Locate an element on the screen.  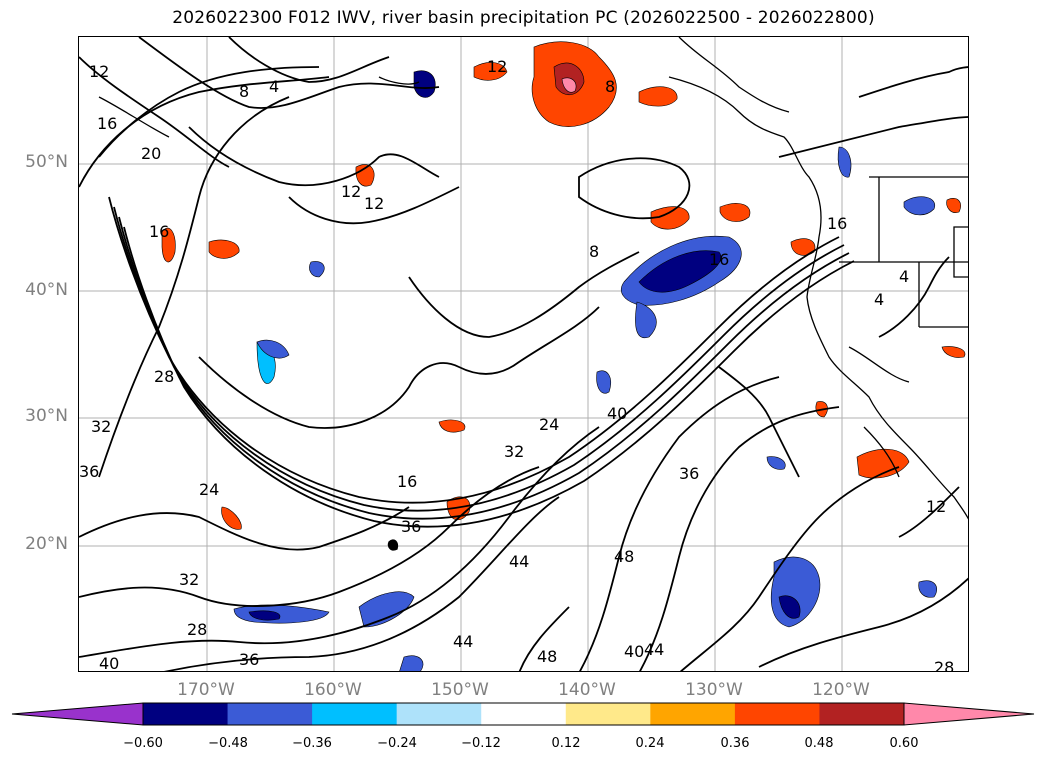
colorbar-tick: 0.24 is located at coordinates (650, 743).